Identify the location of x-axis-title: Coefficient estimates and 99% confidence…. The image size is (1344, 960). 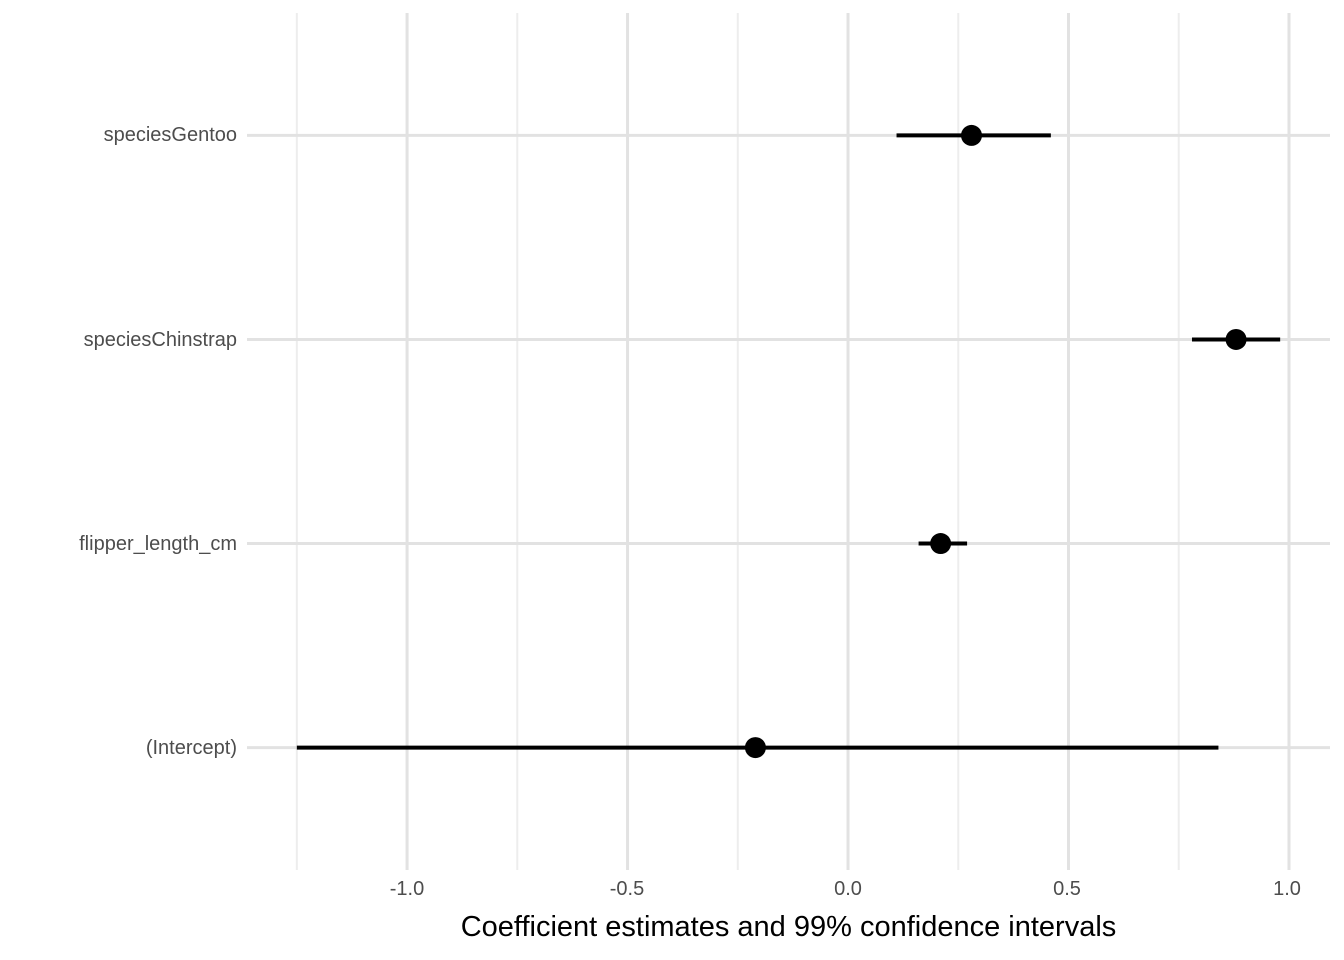
(788, 927).